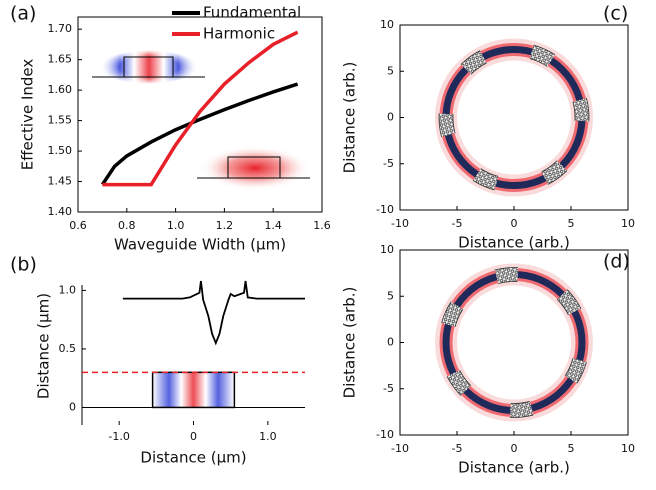  I want to click on x-tick-label: -1.0, so click(118, 436).